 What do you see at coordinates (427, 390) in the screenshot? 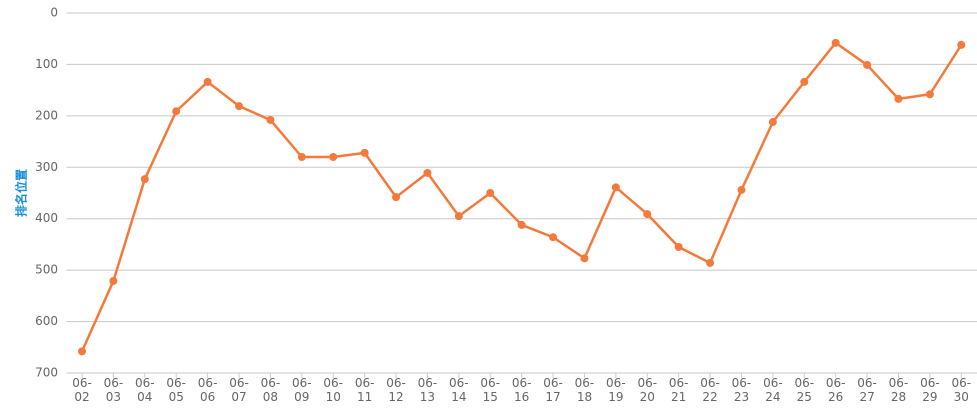
I see `x-tick-label: 06-13` at bounding box center [427, 390].